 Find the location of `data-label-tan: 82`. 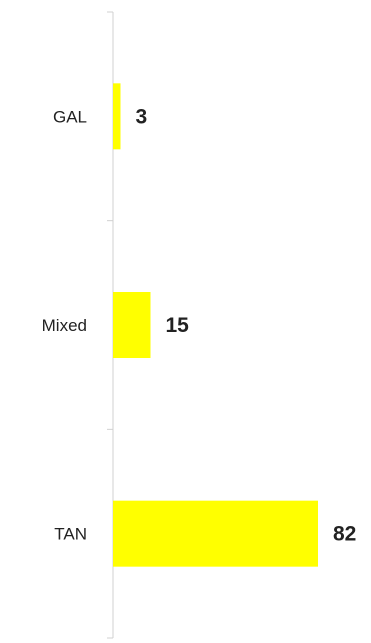

data-label-tan: 82 is located at coordinates (344, 534).